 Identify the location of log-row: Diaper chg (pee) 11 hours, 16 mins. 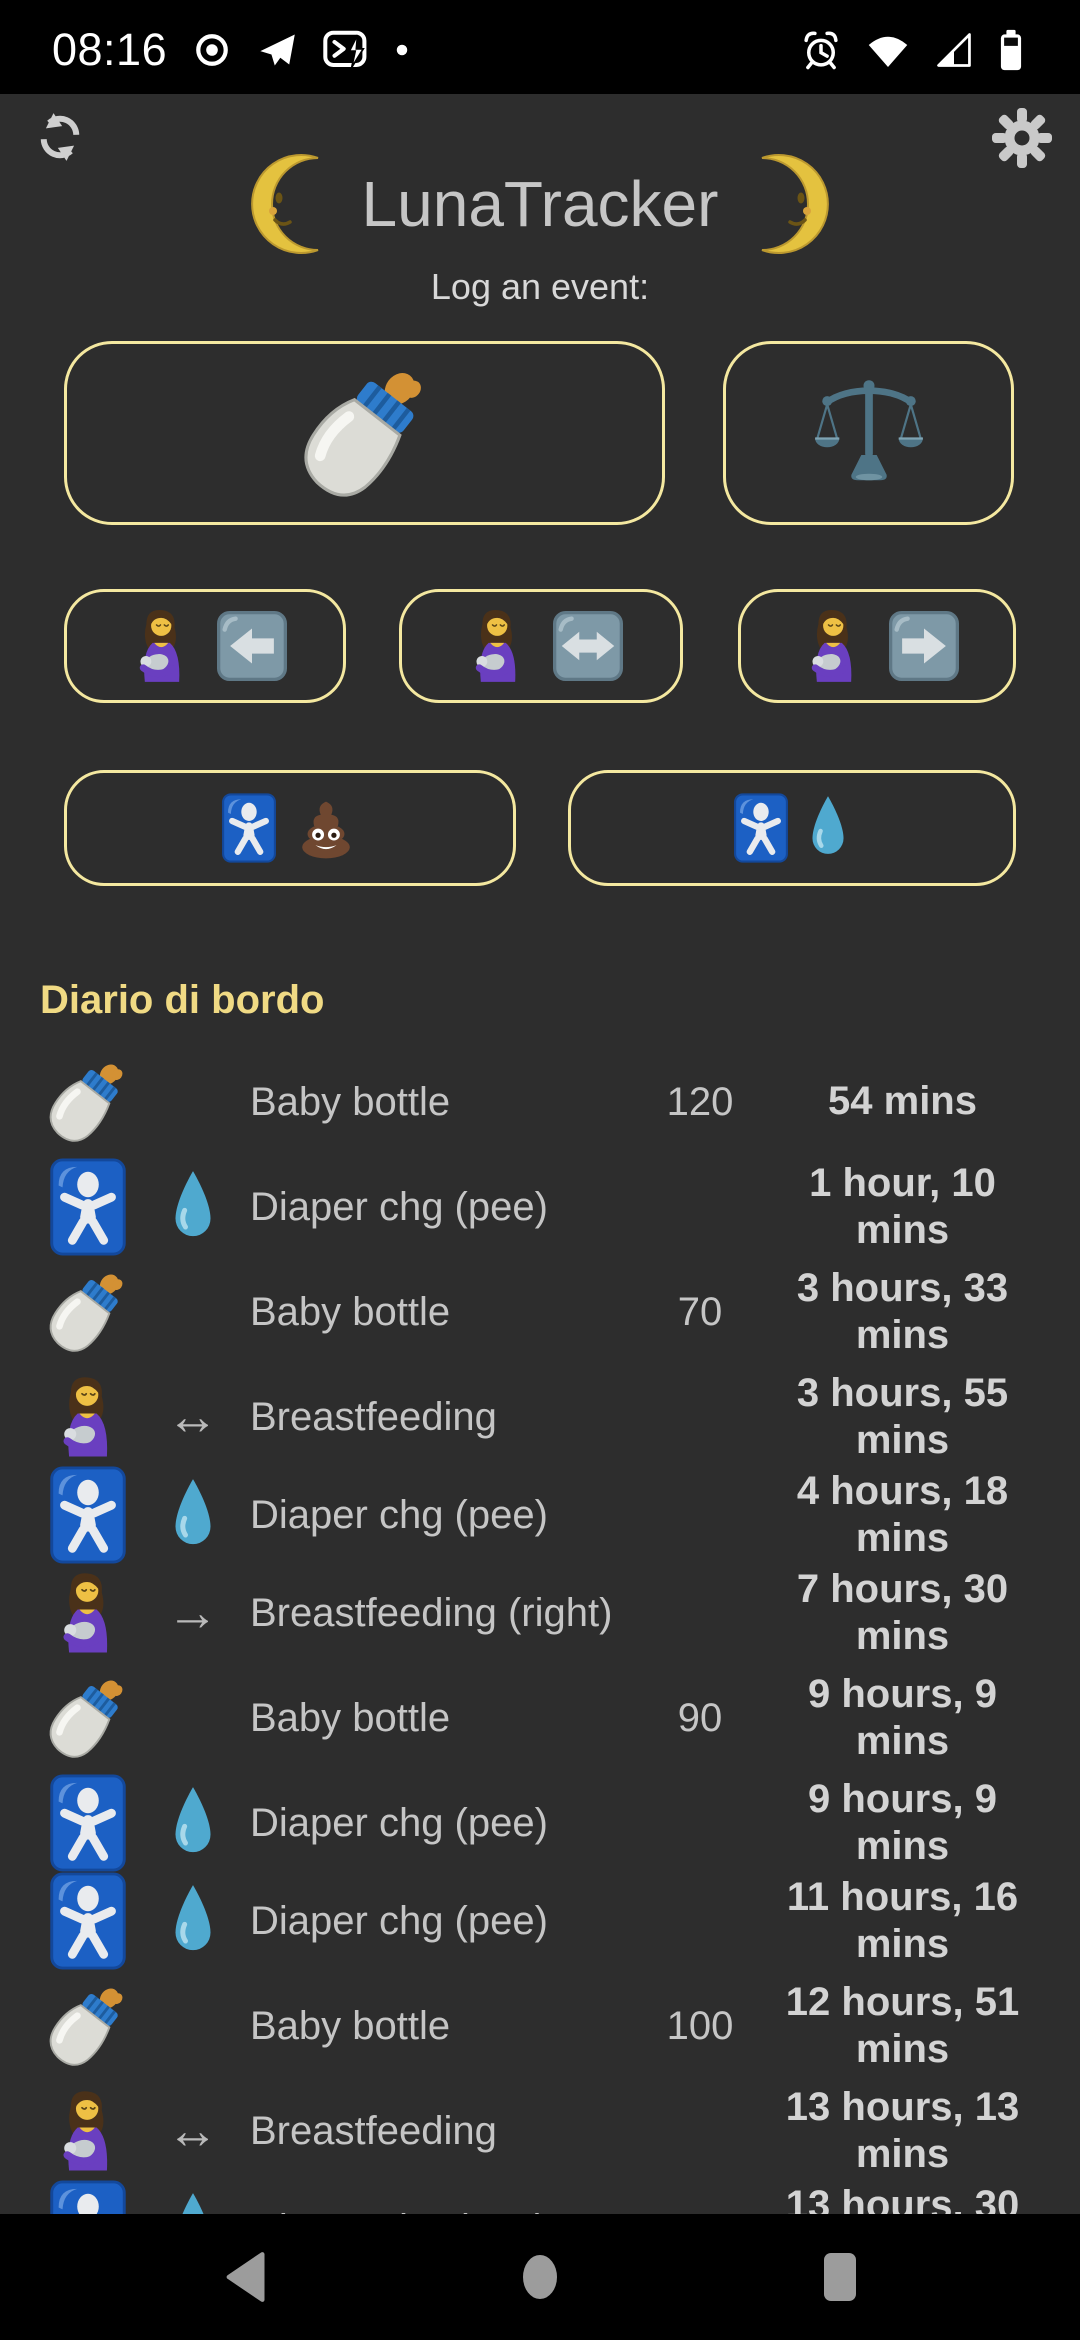
(540, 1921).